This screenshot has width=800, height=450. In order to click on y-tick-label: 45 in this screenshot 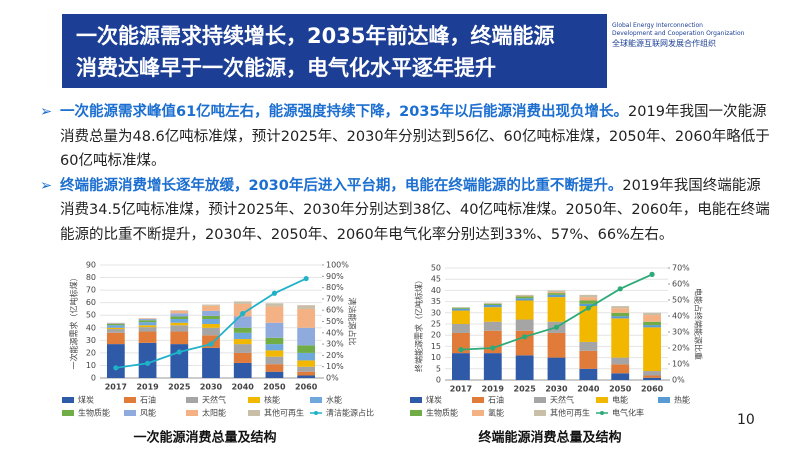, I will do `click(436, 279)`.